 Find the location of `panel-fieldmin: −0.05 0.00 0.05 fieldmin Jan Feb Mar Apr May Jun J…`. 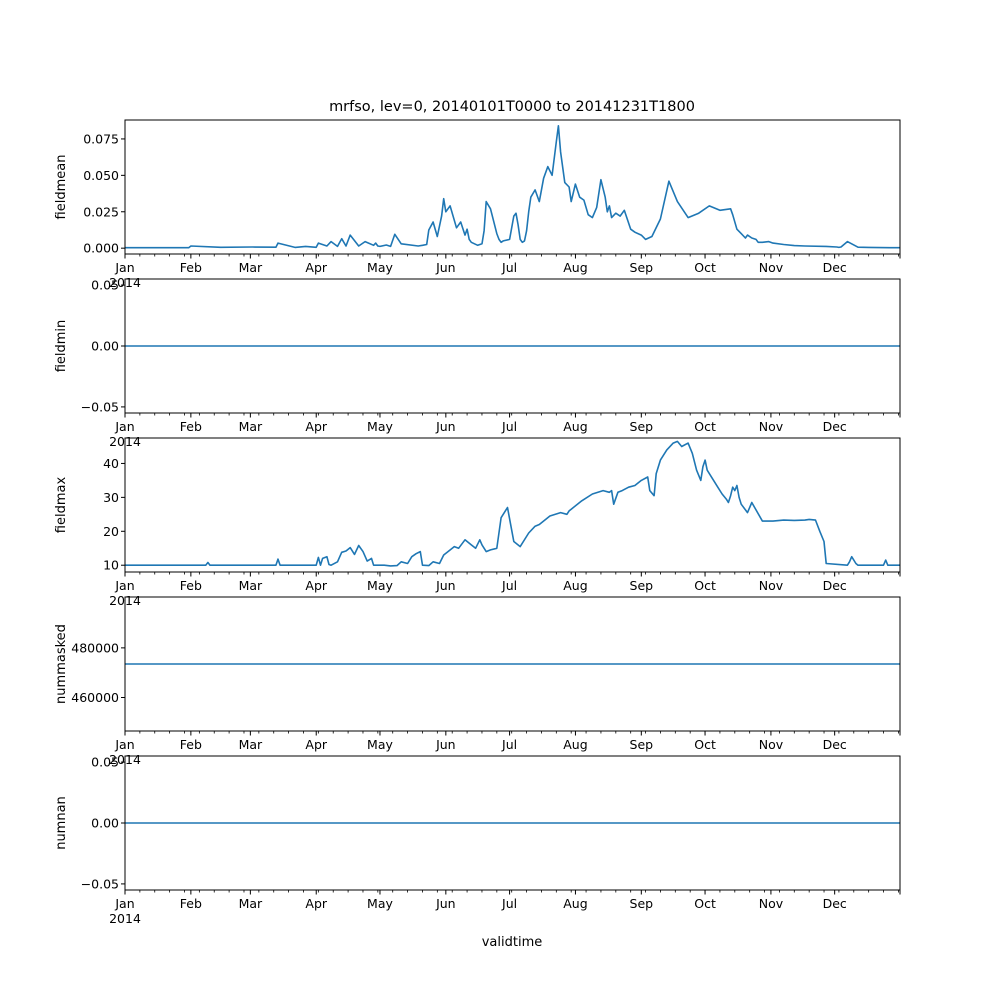

panel-fieldmin: −0.05 0.00 0.05 fieldmin Jan Feb Mar Apr May Jun J… is located at coordinates (477, 363).